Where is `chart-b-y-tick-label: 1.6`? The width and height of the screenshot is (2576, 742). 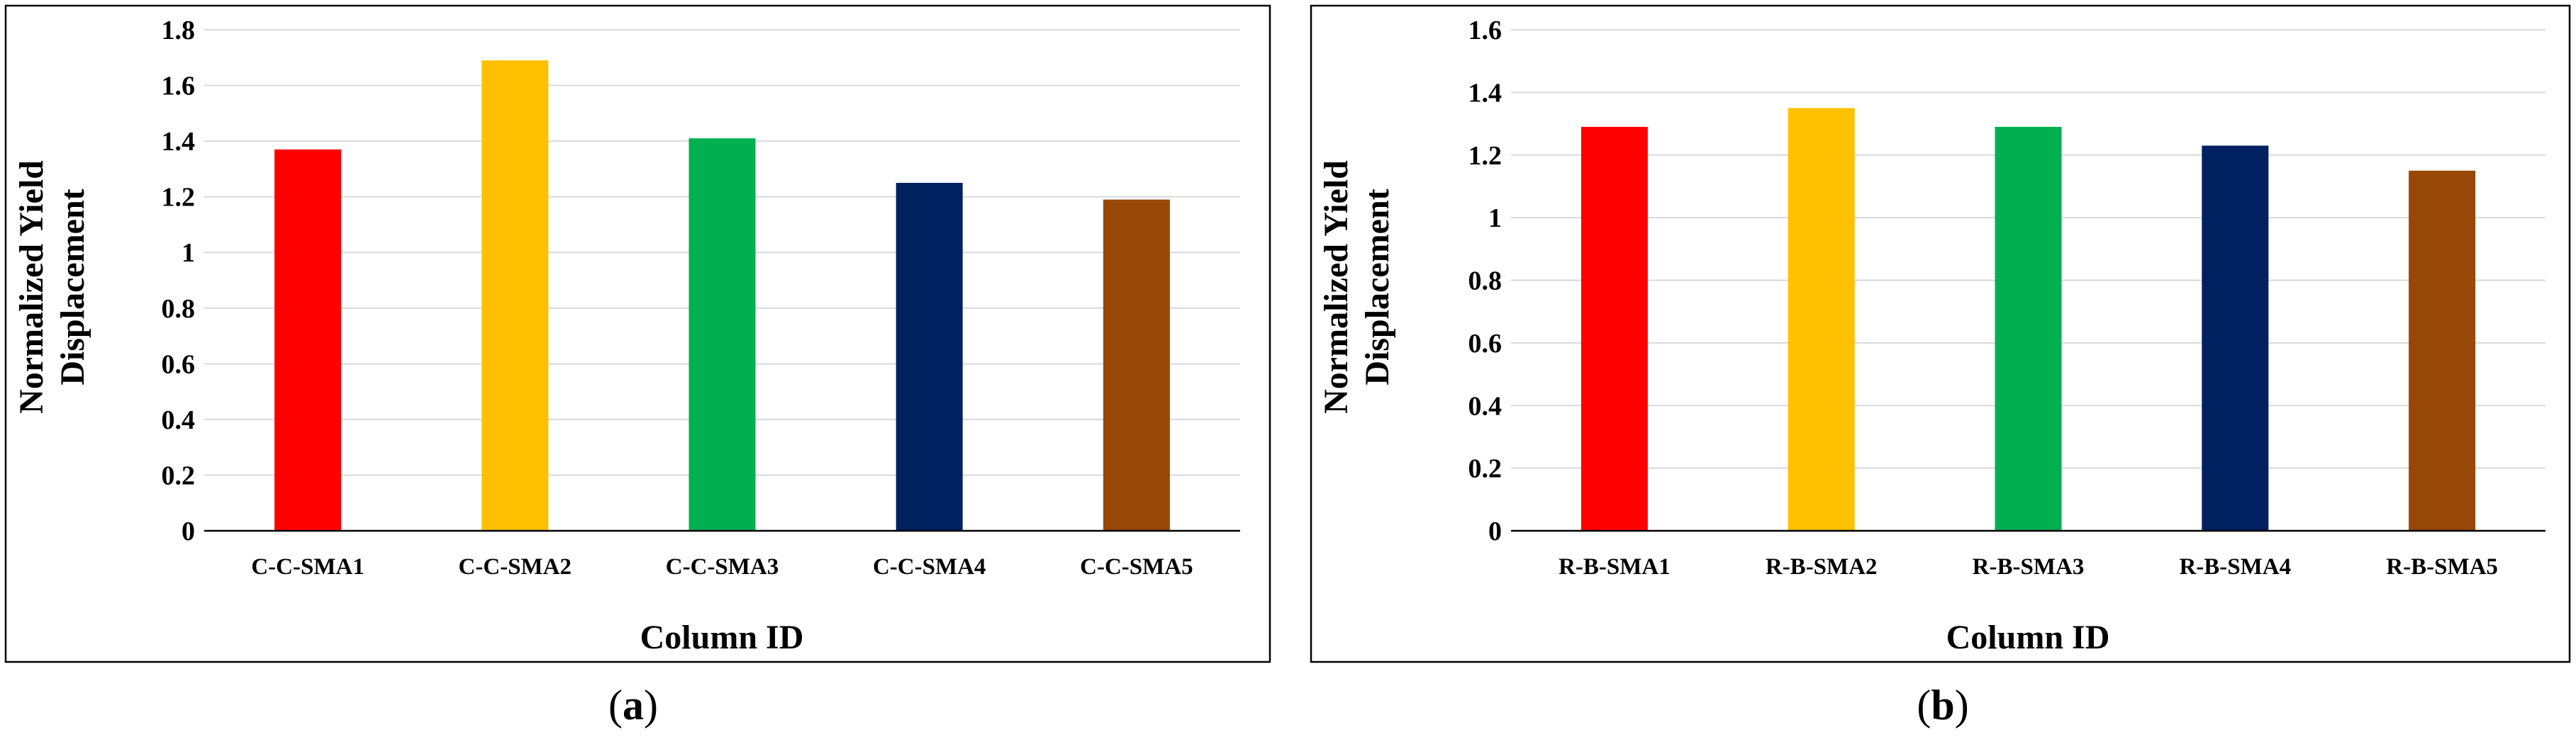 chart-b-y-tick-label: 1.6 is located at coordinates (1485, 30).